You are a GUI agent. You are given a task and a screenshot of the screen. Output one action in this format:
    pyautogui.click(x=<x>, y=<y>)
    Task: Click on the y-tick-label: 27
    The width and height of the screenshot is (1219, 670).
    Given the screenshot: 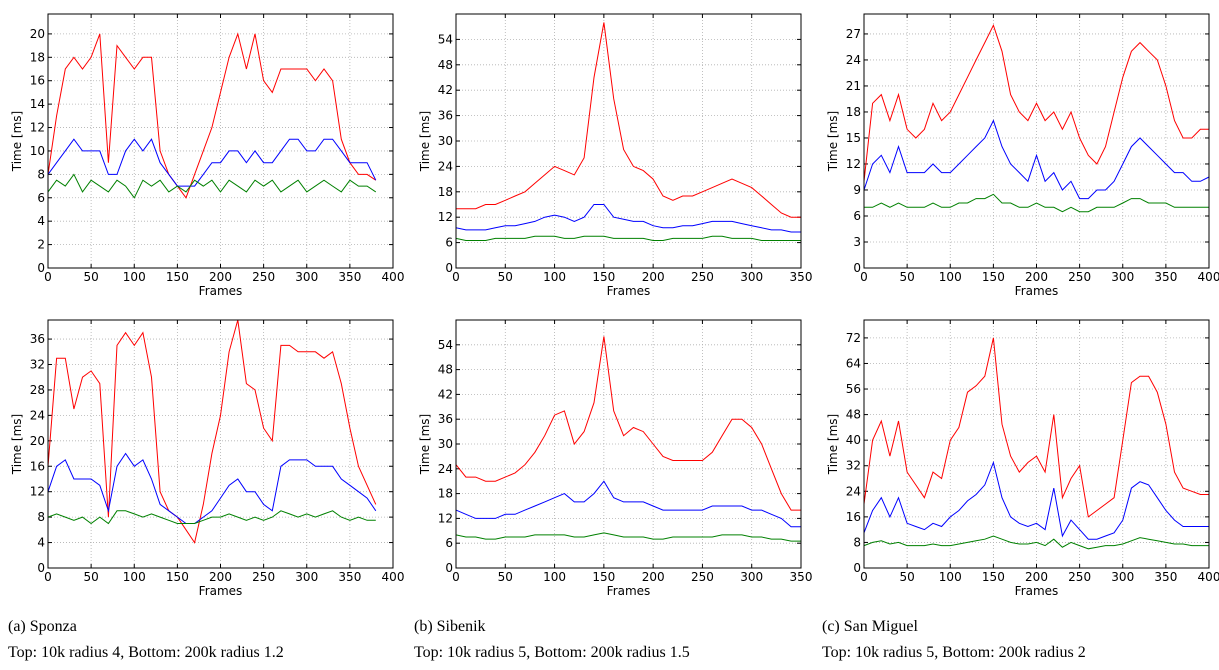 What is the action you would take?
    pyautogui.click(x=853, y=34)
    